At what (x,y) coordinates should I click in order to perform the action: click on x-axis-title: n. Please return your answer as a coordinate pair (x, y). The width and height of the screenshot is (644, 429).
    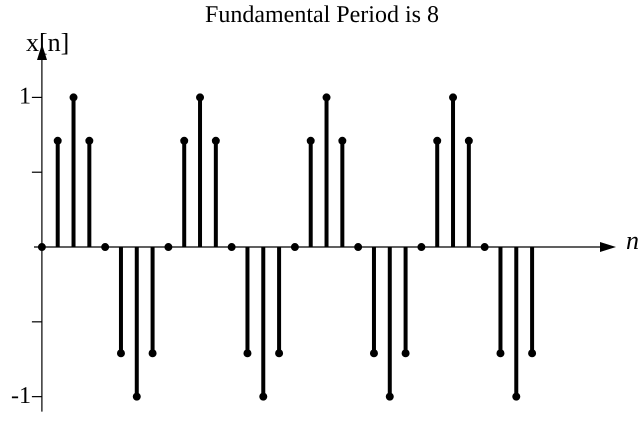
    Looking at the image, I should click on (632, 241).